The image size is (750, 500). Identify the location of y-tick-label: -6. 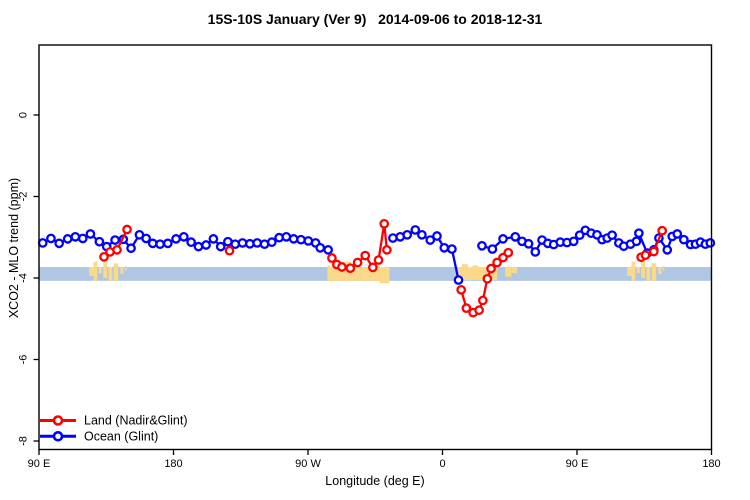
(24, 360).